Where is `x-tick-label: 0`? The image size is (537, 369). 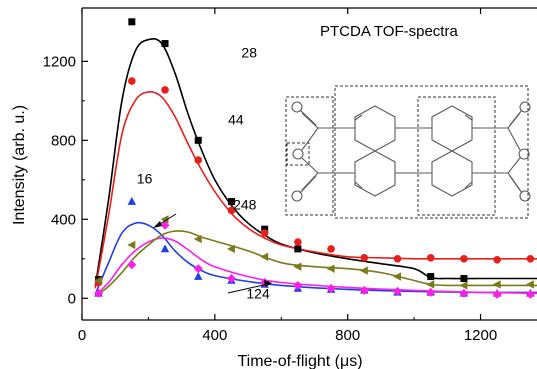
x-tick-label: 0 is located at coordinates (82, 335).